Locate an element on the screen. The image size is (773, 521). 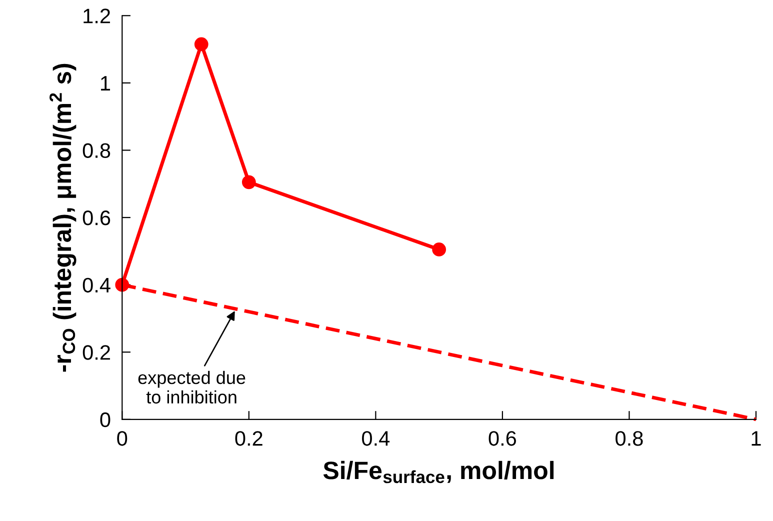
x-tick-label: 0.6 is located at coordinates (502, 438).